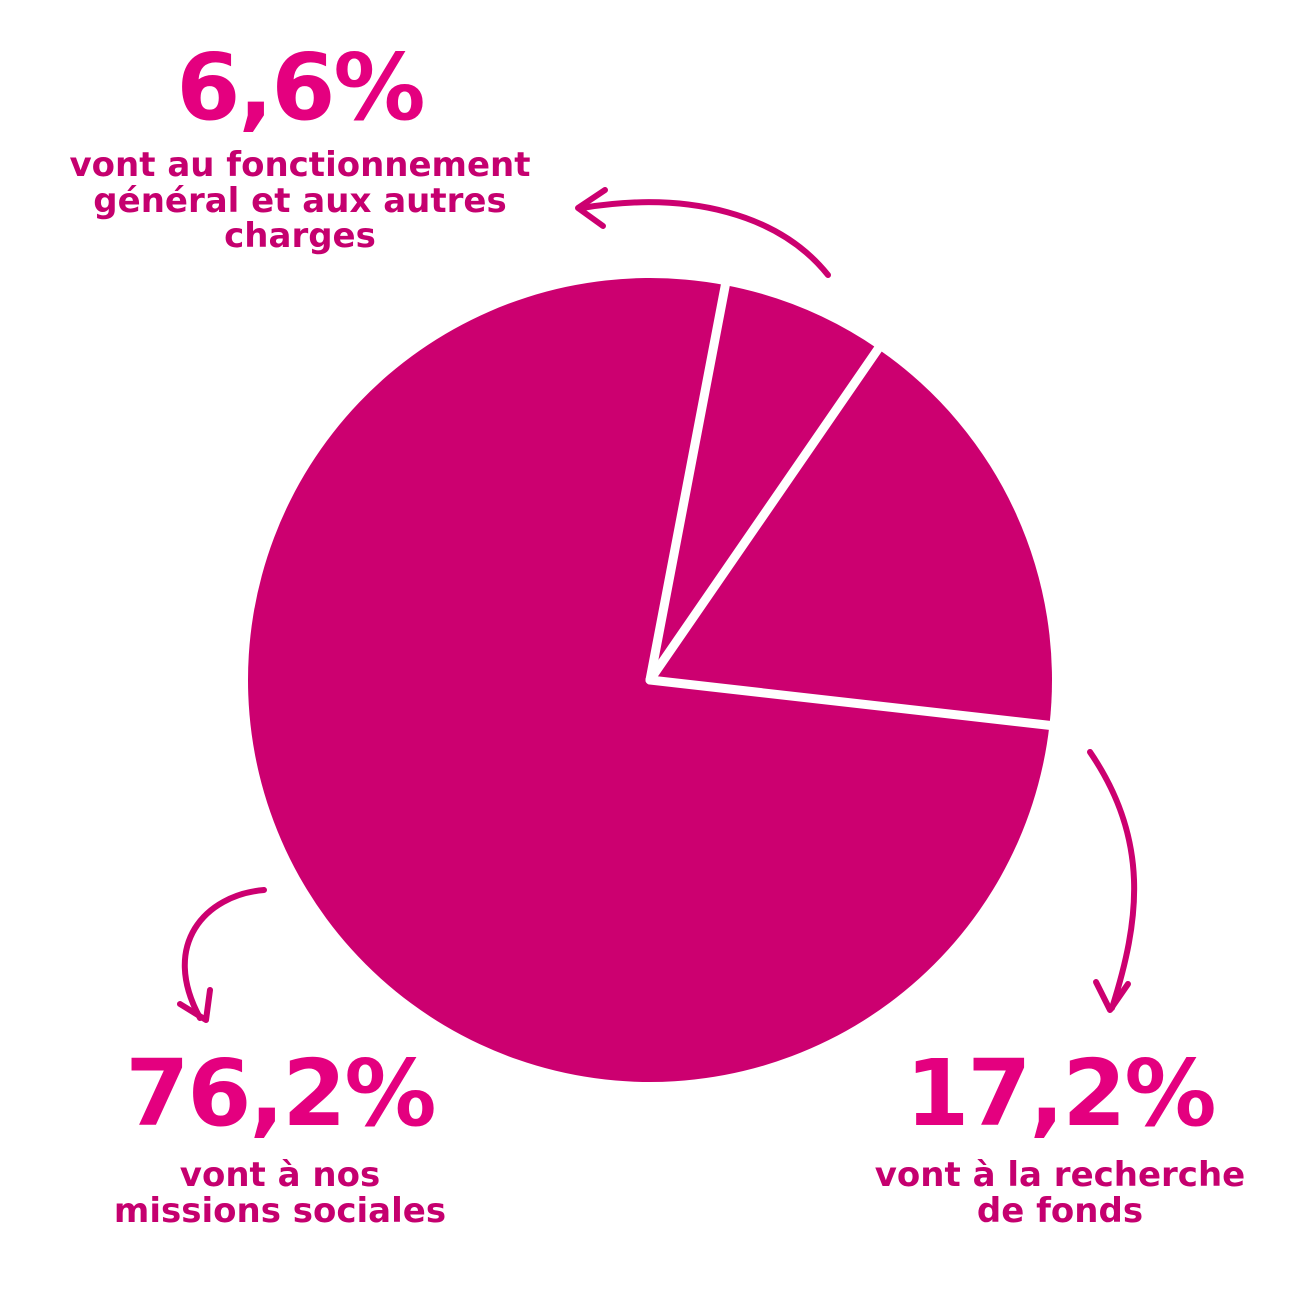  I want to click on description-missions-line-1: vont à nos, so click(280, 1175).